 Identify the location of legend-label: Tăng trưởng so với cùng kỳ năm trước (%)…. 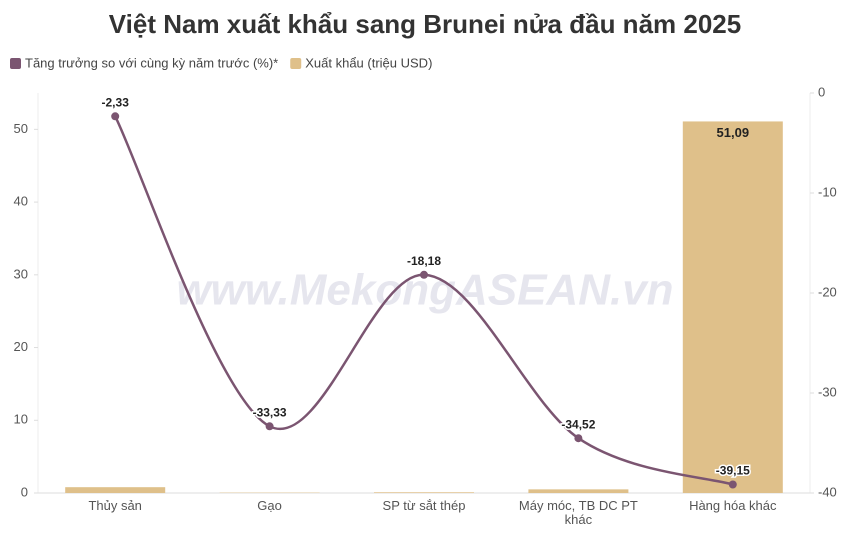
(151, 62).